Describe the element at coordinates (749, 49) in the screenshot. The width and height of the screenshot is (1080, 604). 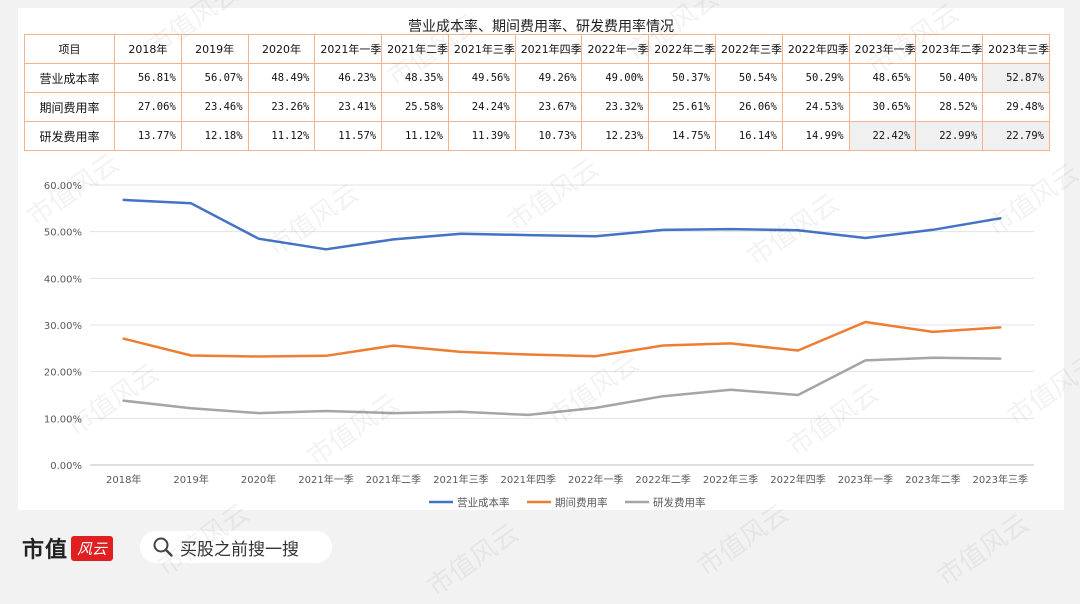
I see `table-header-cell: 2022年三季` at that location.